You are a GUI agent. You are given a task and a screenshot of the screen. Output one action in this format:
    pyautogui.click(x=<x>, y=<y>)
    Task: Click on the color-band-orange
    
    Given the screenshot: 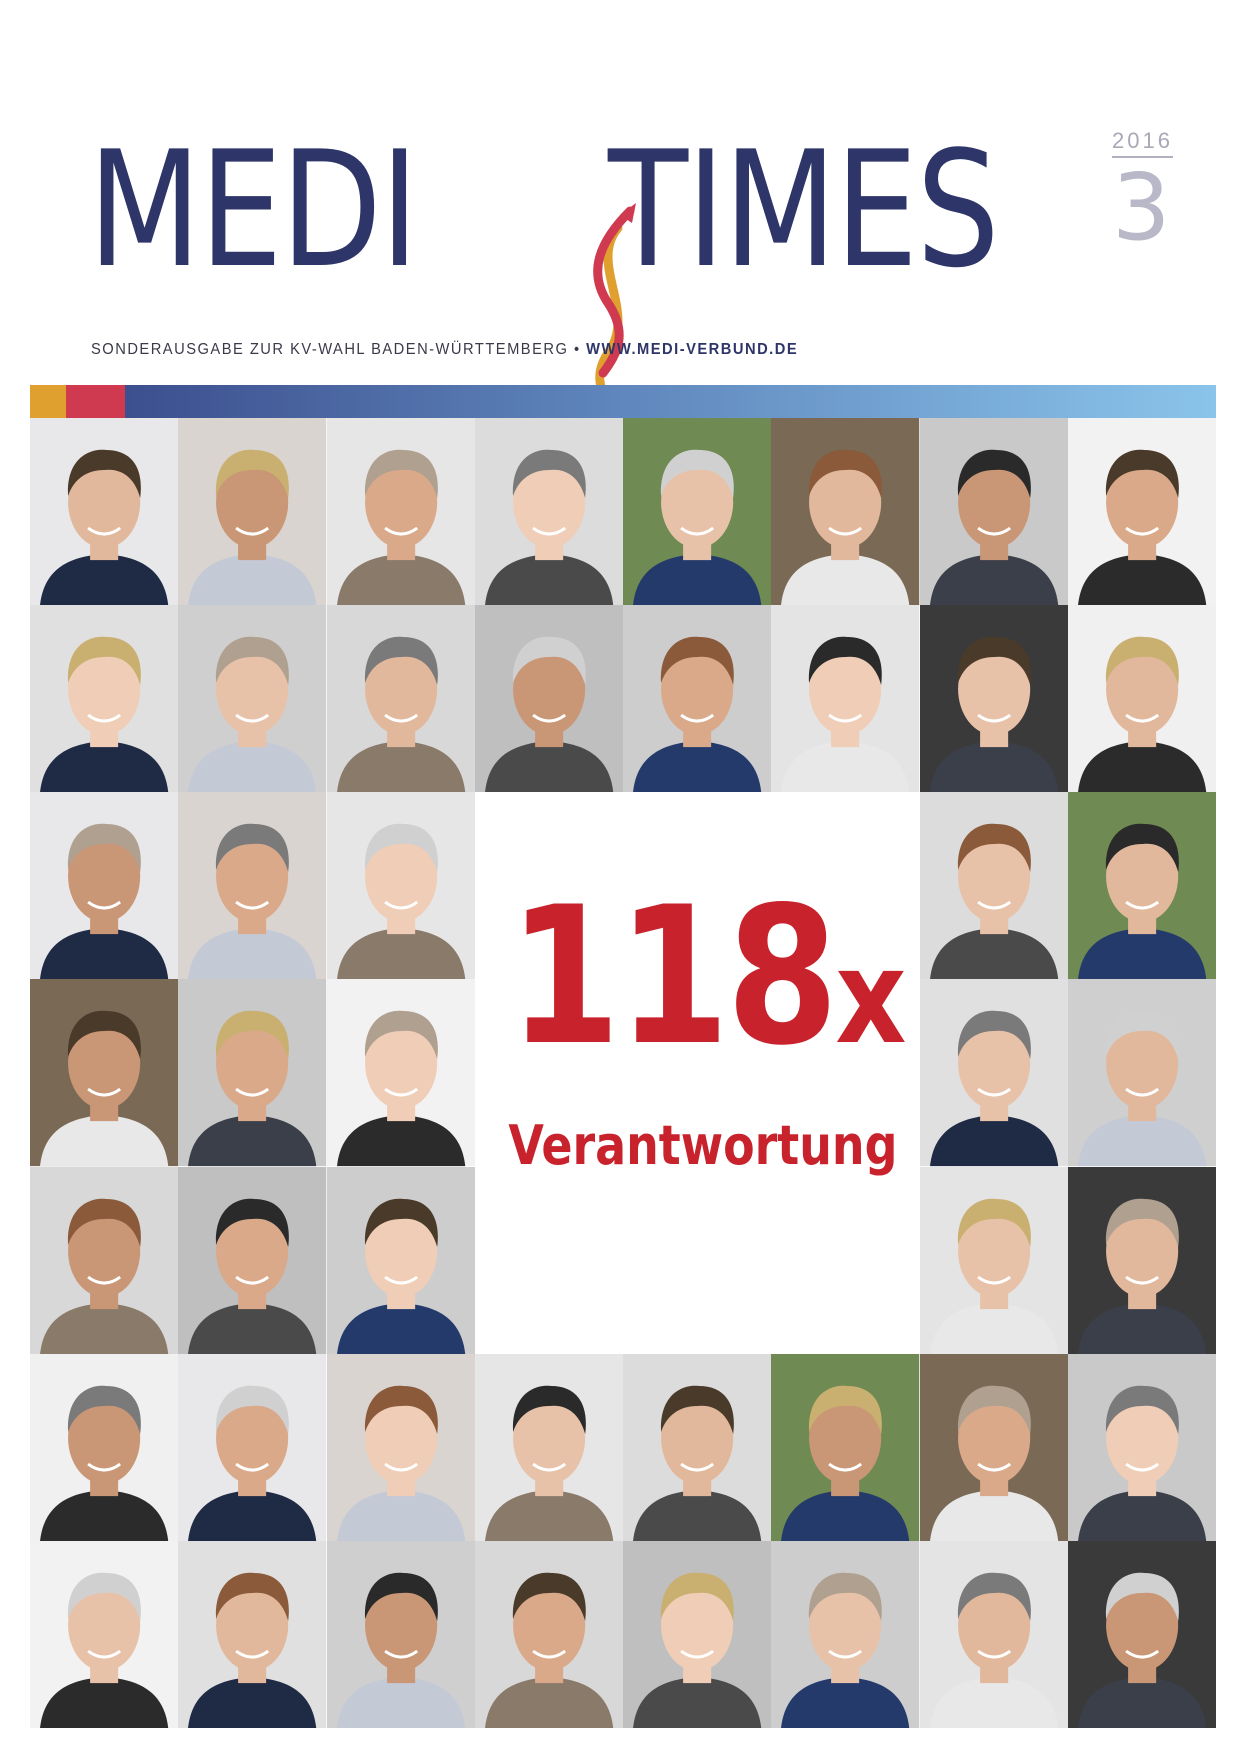 What is the action you would take?
    pyautogui.click(x=48, y=401)
    